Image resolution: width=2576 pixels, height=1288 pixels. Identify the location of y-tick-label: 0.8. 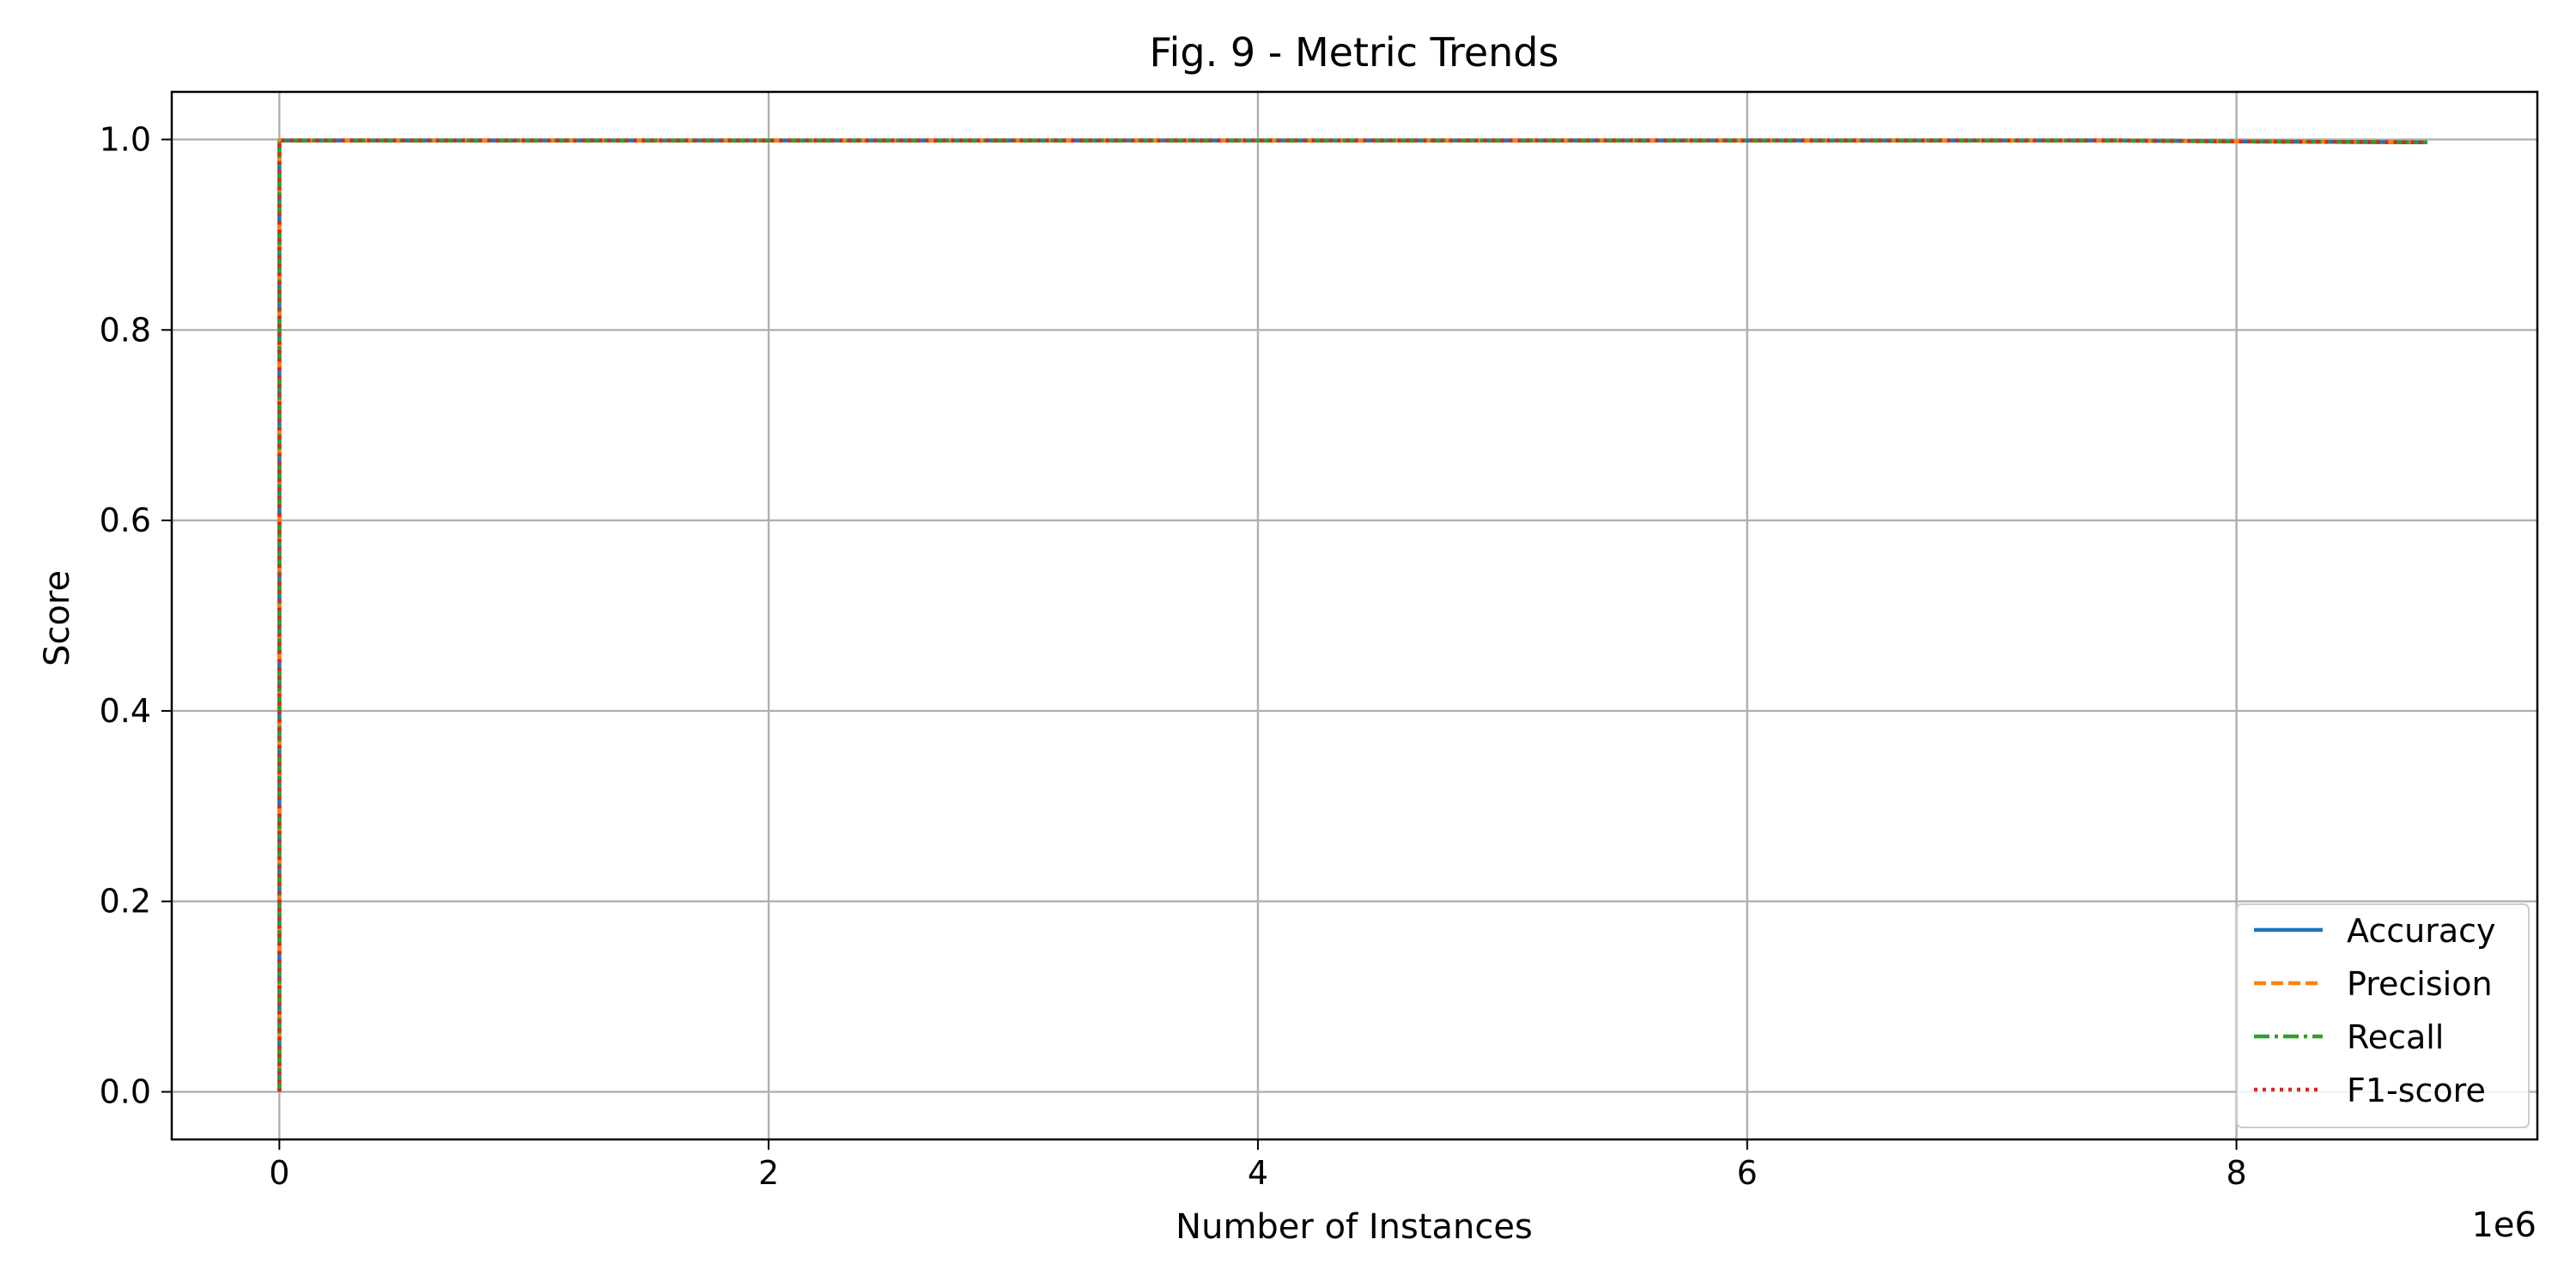
(126, 330).